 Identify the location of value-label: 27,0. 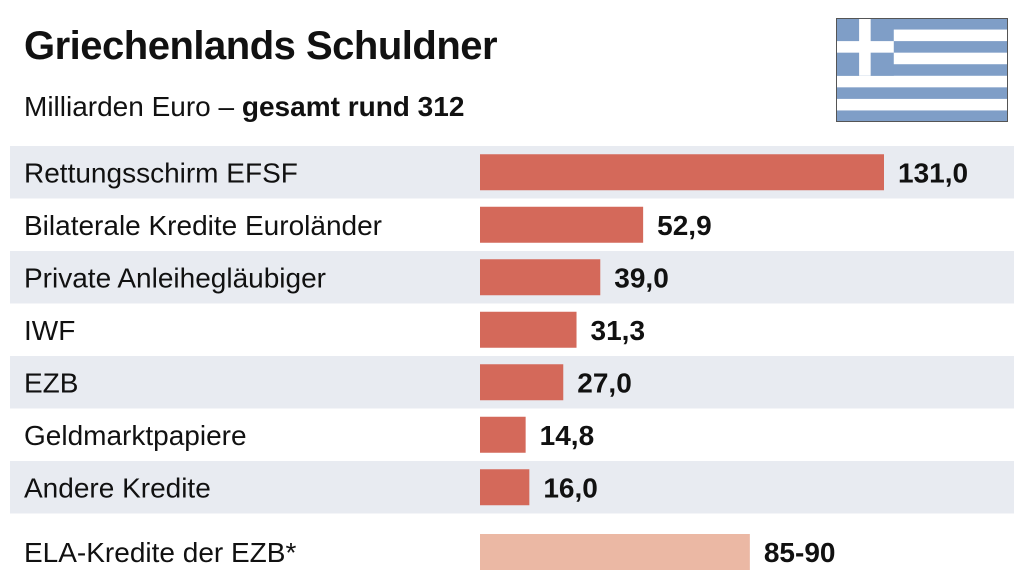
(604, 382).